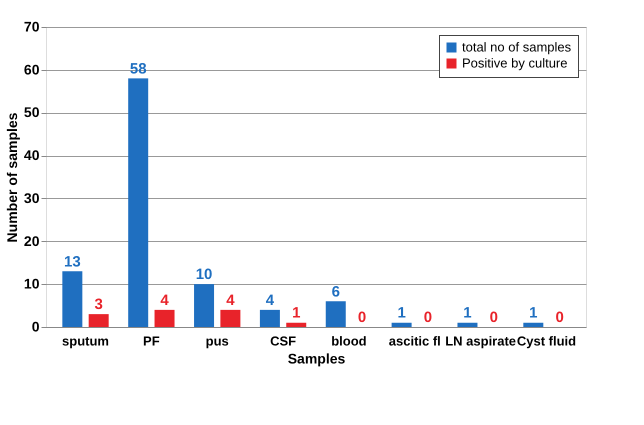  What do you see at coordinates (515, 63) in the screenshot?
I see `legend-label: Positive by culture` at bounding box center [515, 63].